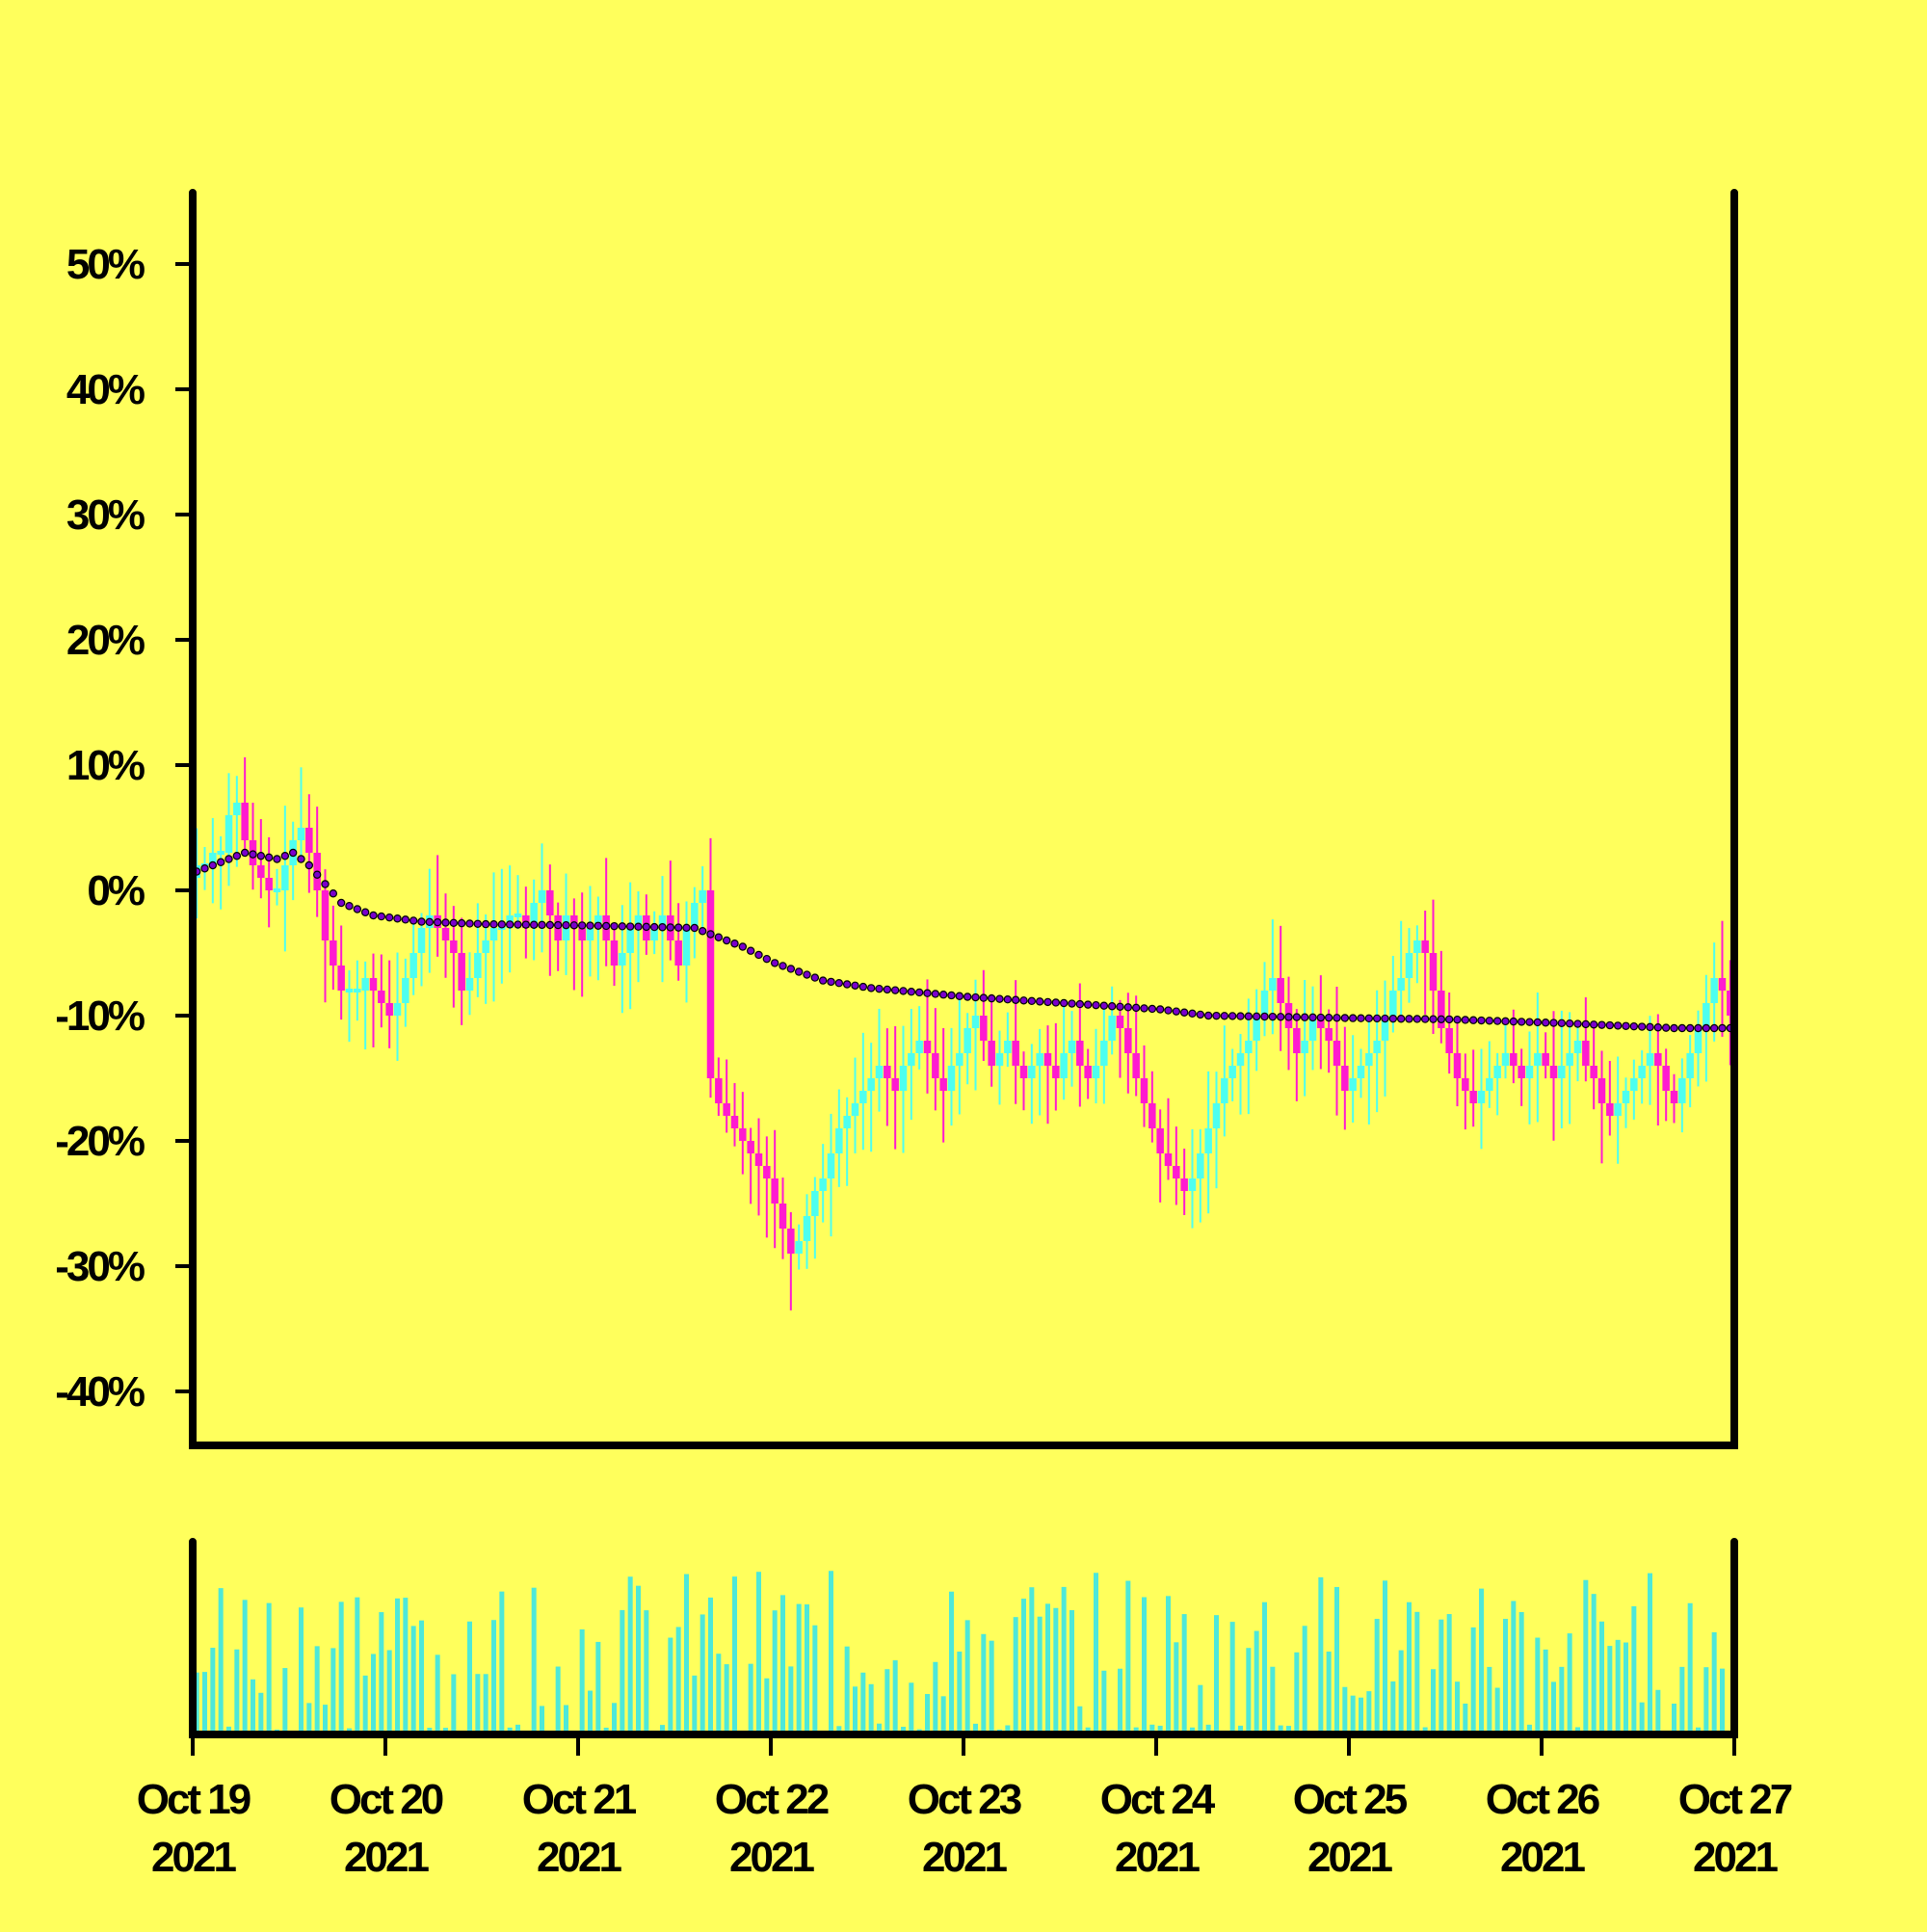  I want to click on x-tick-label-date: Oct 25, so click(1350, 1799).